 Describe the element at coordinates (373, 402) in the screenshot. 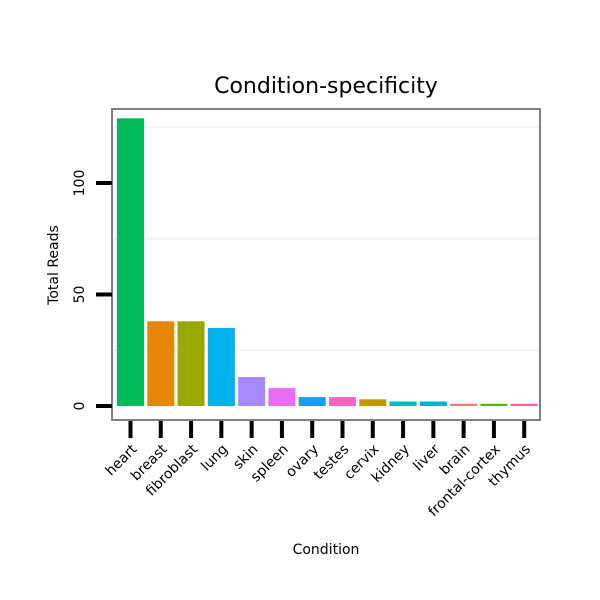

I see `bar-cervix` at that location.